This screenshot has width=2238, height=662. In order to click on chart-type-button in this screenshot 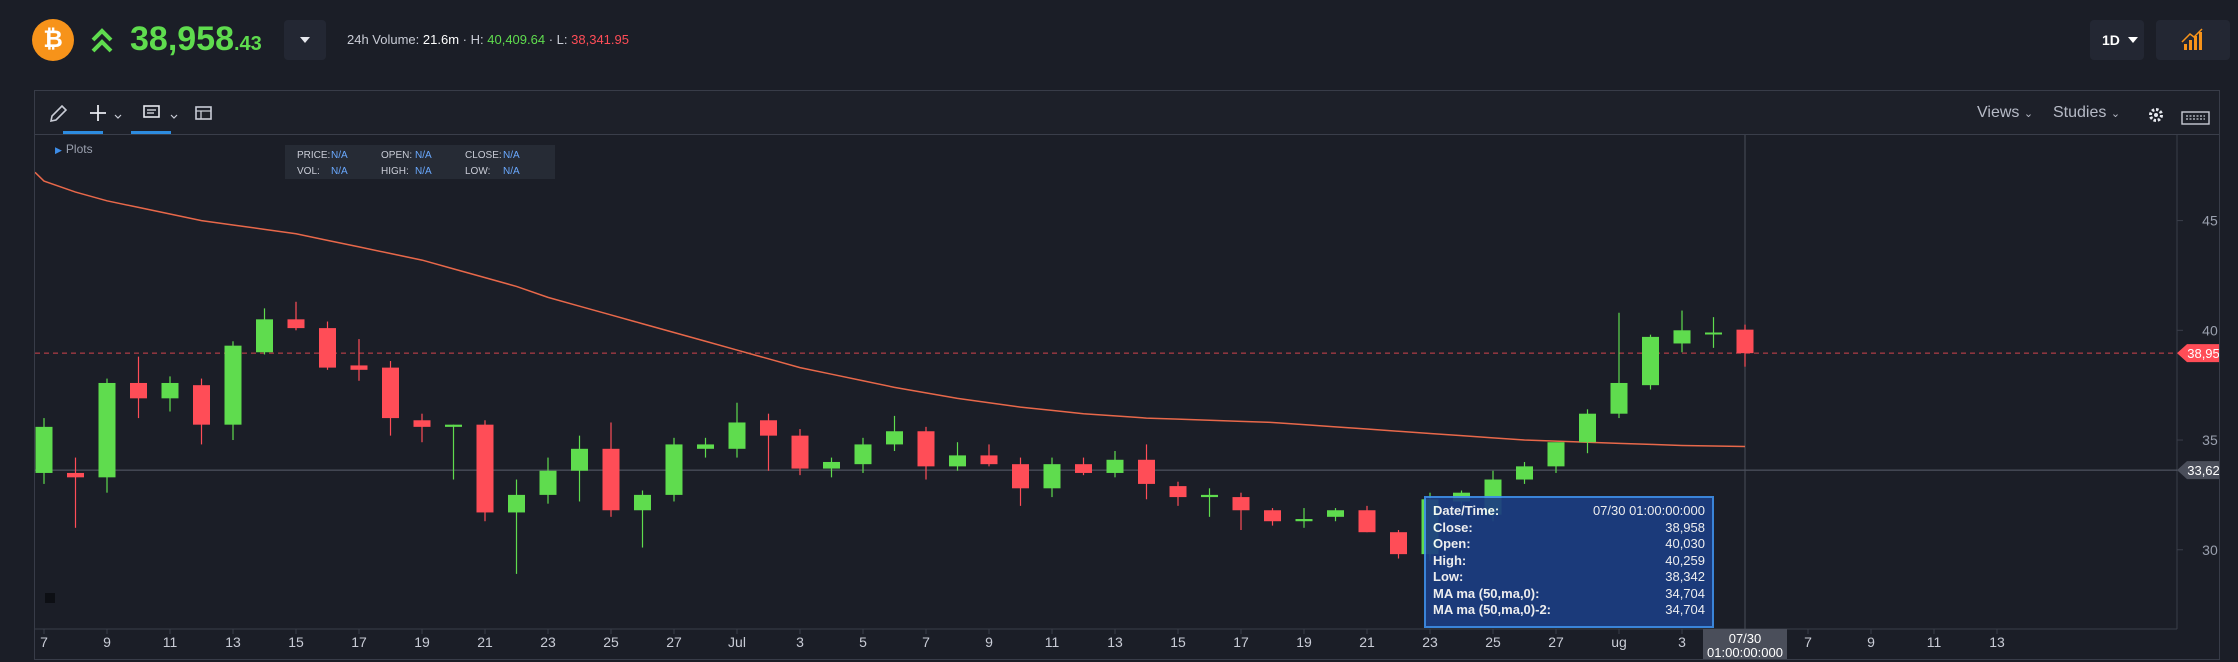, I will do `click(2193, 40)`.